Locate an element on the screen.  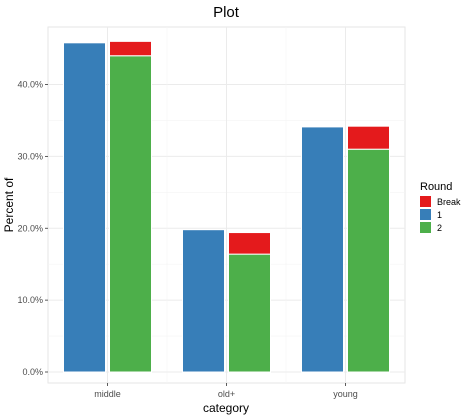
x-tick-label: young is located at coordinates (345, 394).